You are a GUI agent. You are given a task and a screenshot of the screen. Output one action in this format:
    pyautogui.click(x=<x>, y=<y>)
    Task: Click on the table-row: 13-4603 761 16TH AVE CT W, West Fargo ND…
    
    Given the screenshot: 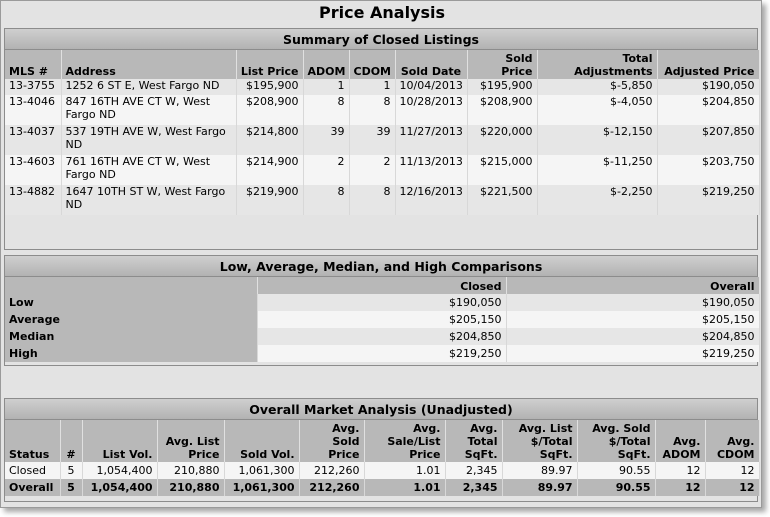 What is the action you would take?
    pyautogui.click(x=382, y=170)
    